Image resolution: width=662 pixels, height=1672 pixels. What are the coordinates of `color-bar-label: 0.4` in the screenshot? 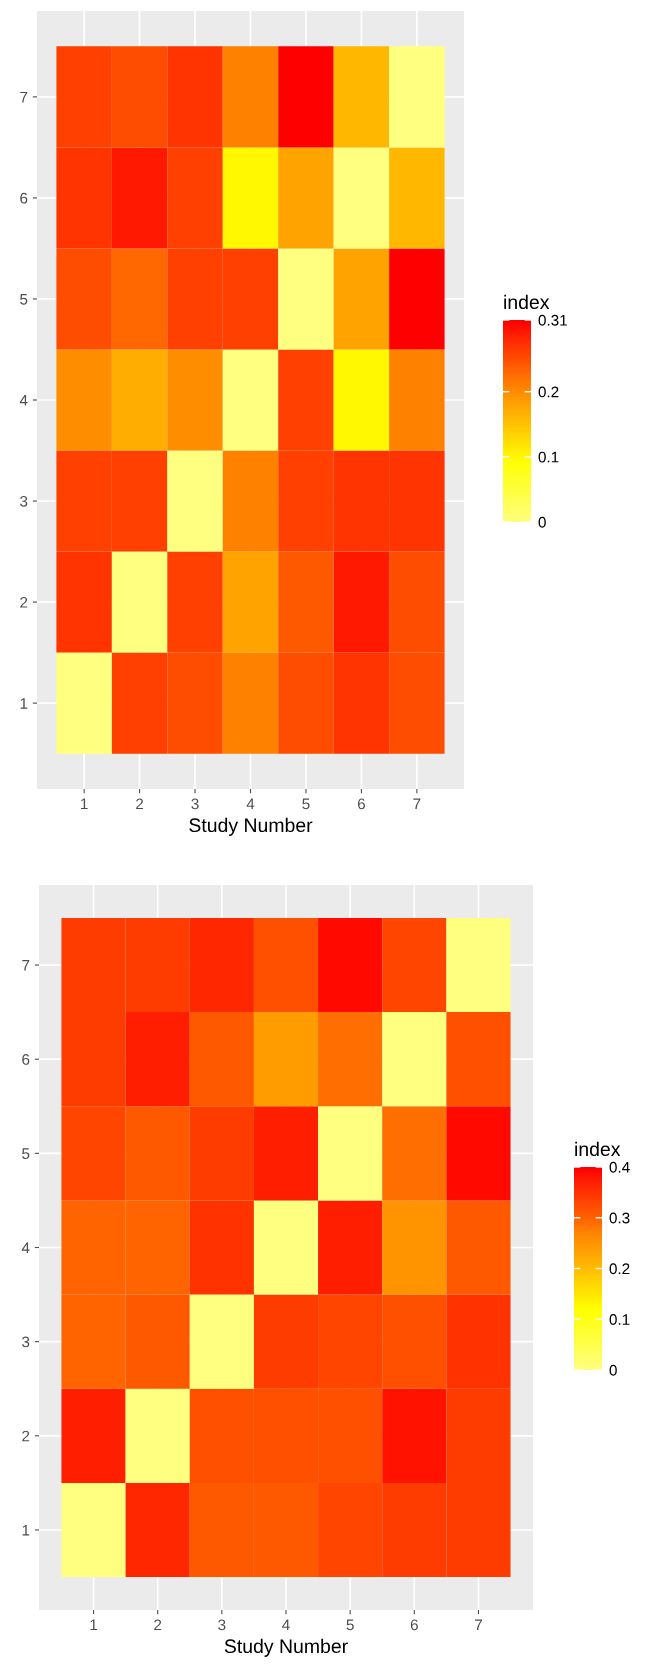 It's located at (619, 1167).